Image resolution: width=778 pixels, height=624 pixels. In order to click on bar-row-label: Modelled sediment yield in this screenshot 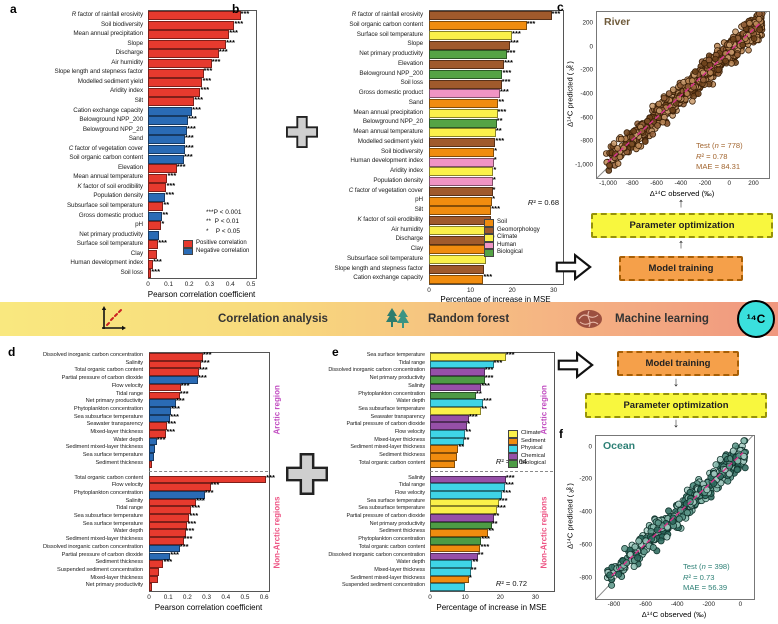, I will do `click(390, 141)`.